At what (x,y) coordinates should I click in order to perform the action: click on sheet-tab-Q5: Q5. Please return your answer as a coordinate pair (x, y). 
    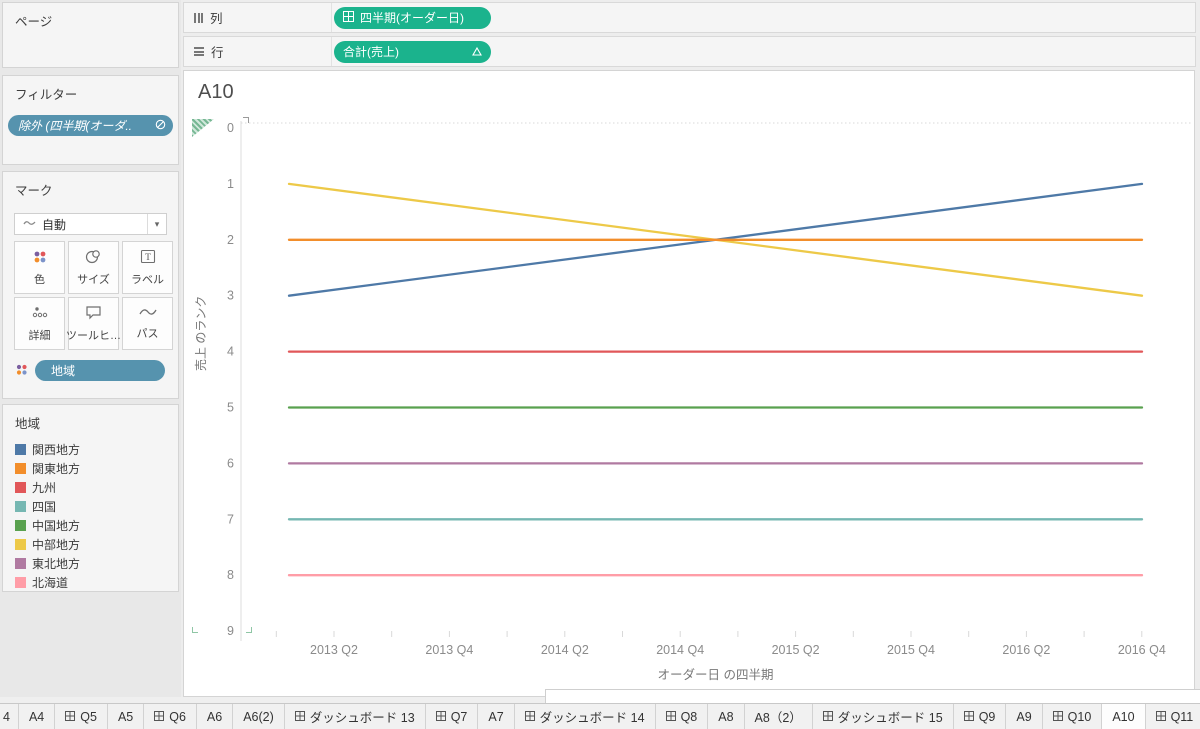
    Looking at the image, I should click on (81, 716).